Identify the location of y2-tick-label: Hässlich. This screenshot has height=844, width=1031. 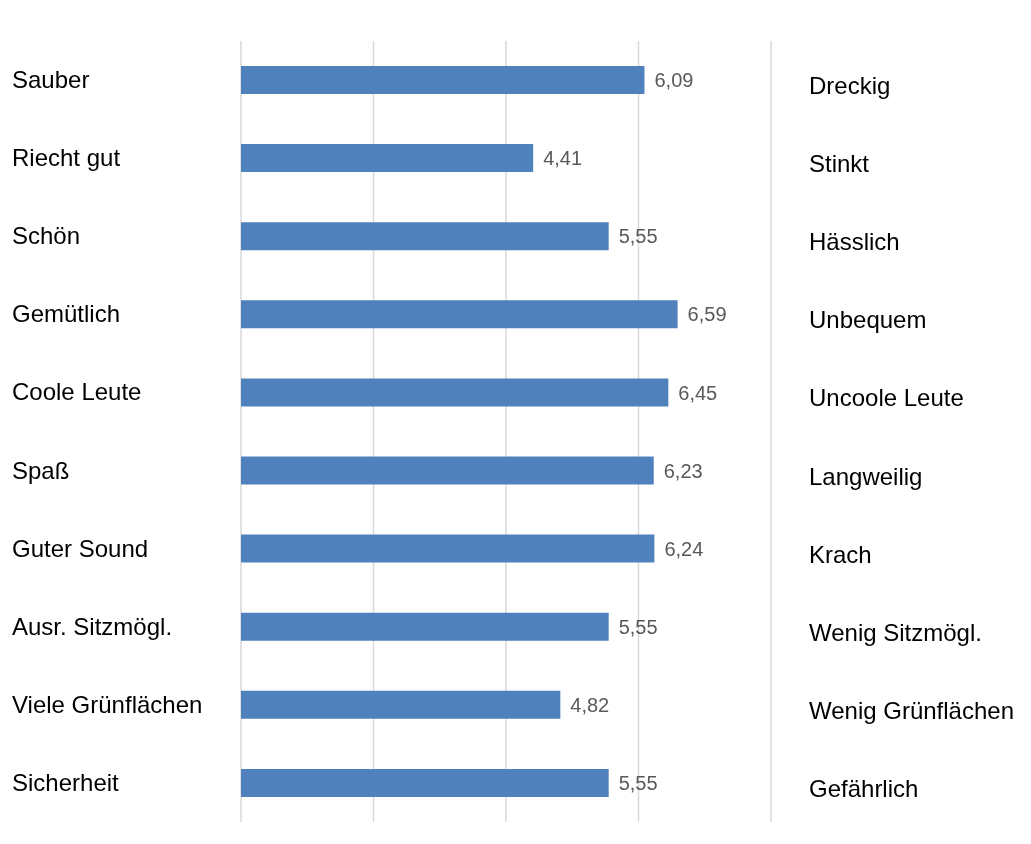
(854, 242).